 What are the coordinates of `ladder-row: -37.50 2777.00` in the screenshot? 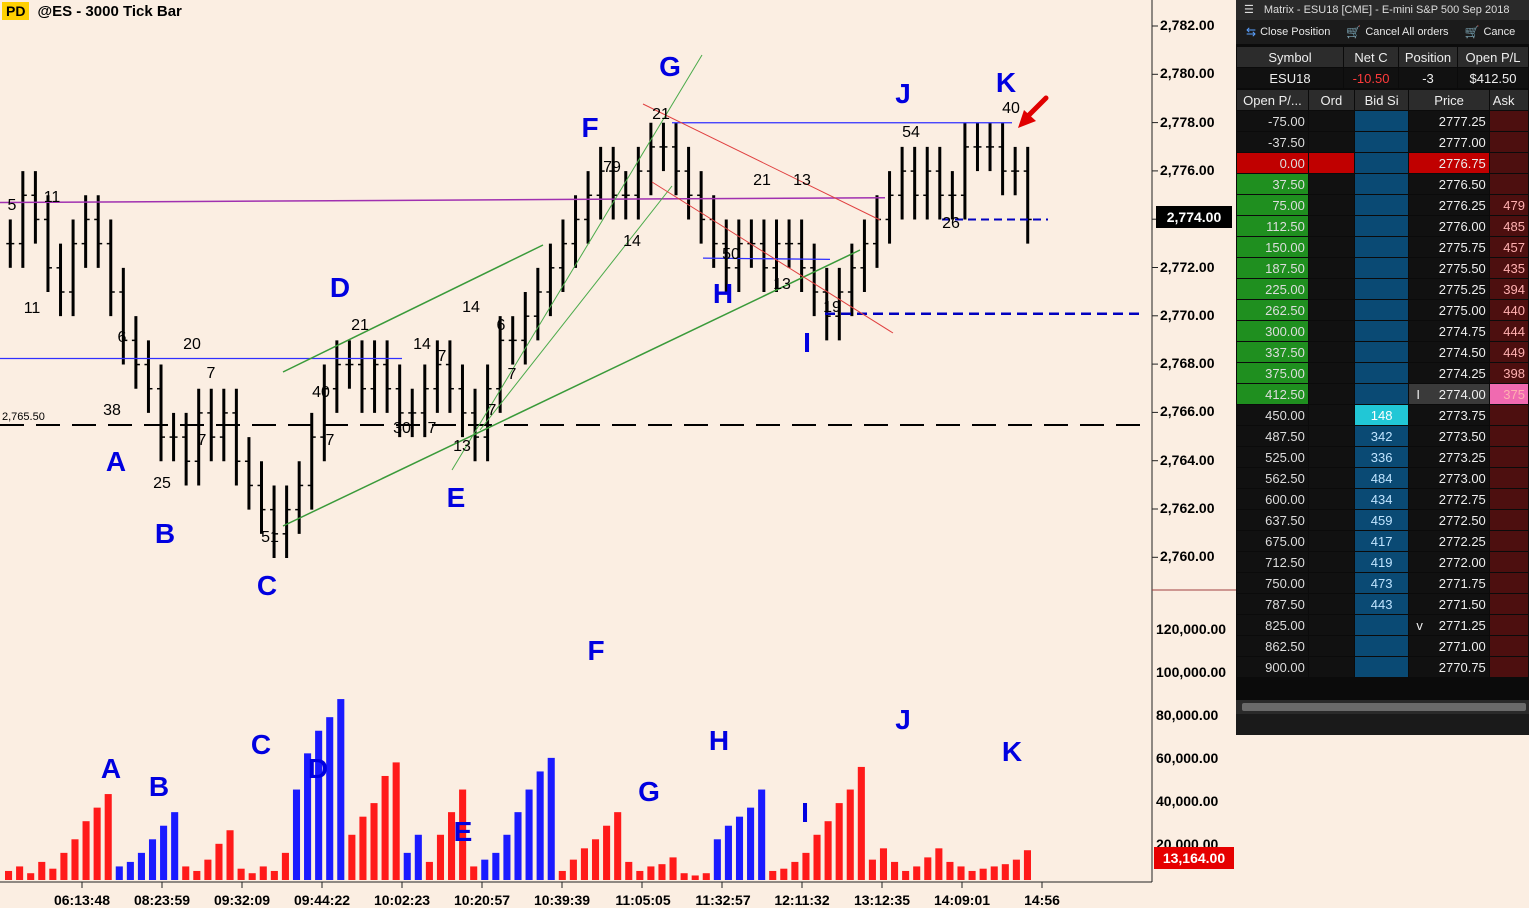 It's located at (1382, 142).